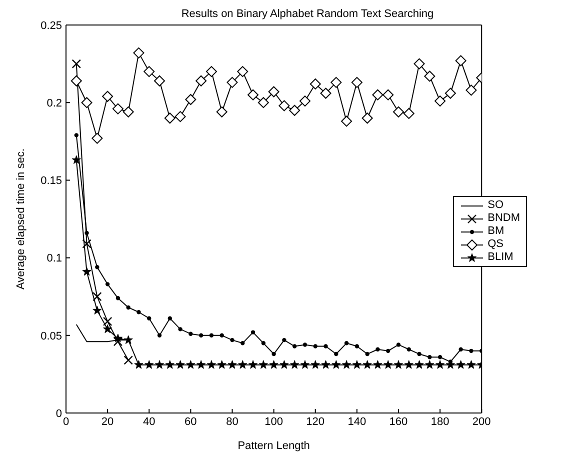 The height and width of the screenshot is (463, 575). Describe the element at coordinates (307, 14) in the screenshot. I see `chart-title: Results on Binary Alphabet Random Text Searching` at that location.